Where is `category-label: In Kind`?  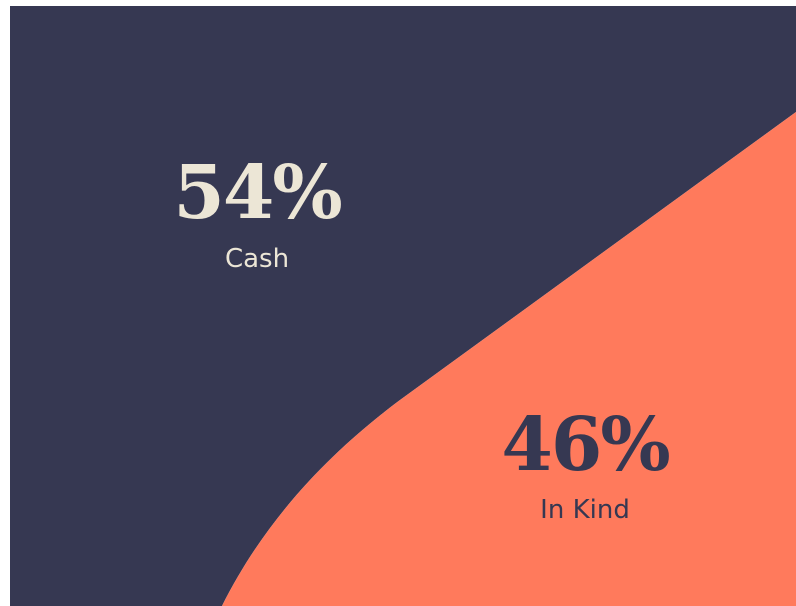
category-label: In Kind is located at coordinates (585, 510).